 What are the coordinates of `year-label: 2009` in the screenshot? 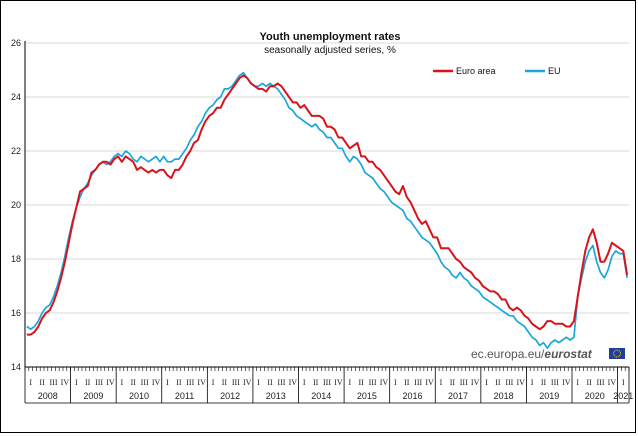 It's located at (93, 396).